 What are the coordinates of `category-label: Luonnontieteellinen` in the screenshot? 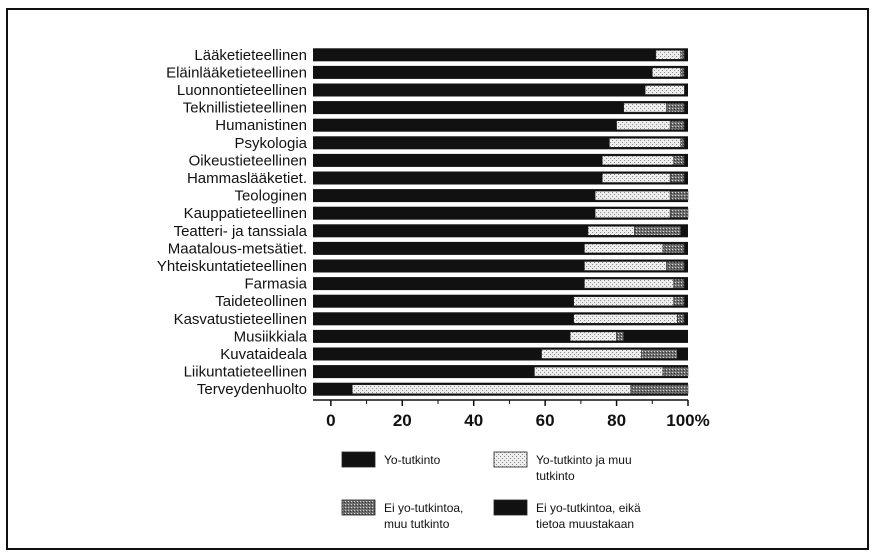 It's located at (242, 90).